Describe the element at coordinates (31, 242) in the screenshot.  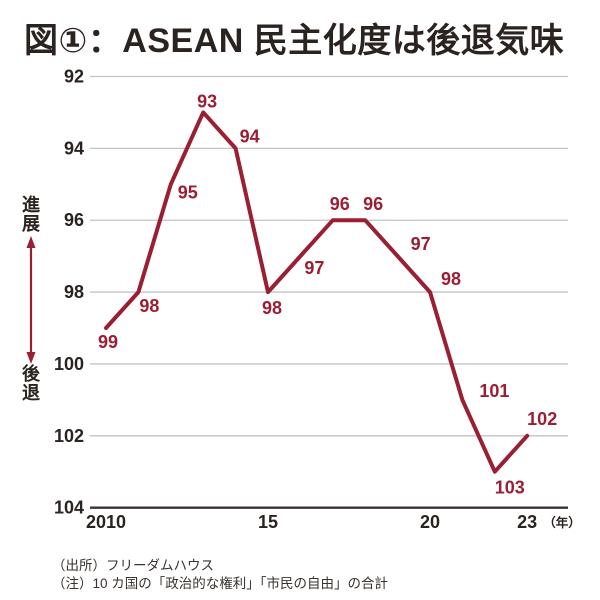
I see `arrow-up-icon` at that location.